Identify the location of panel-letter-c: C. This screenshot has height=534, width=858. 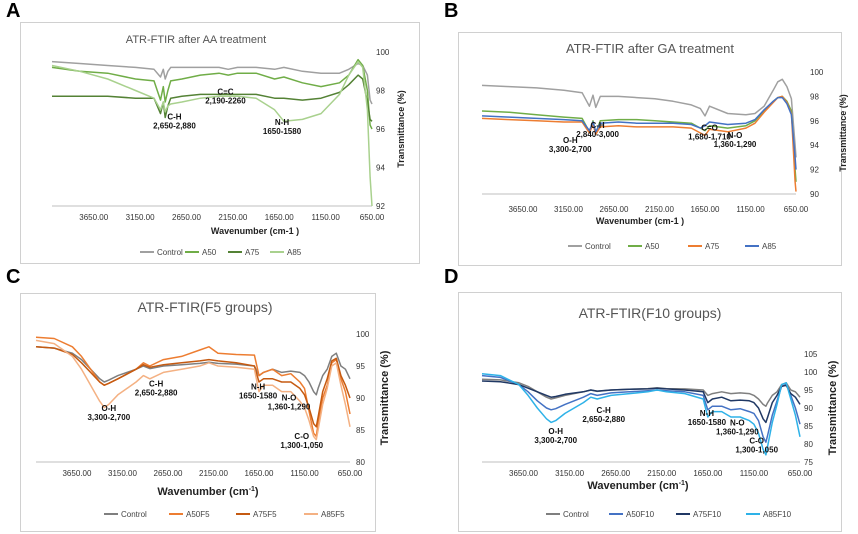
(13, 277).